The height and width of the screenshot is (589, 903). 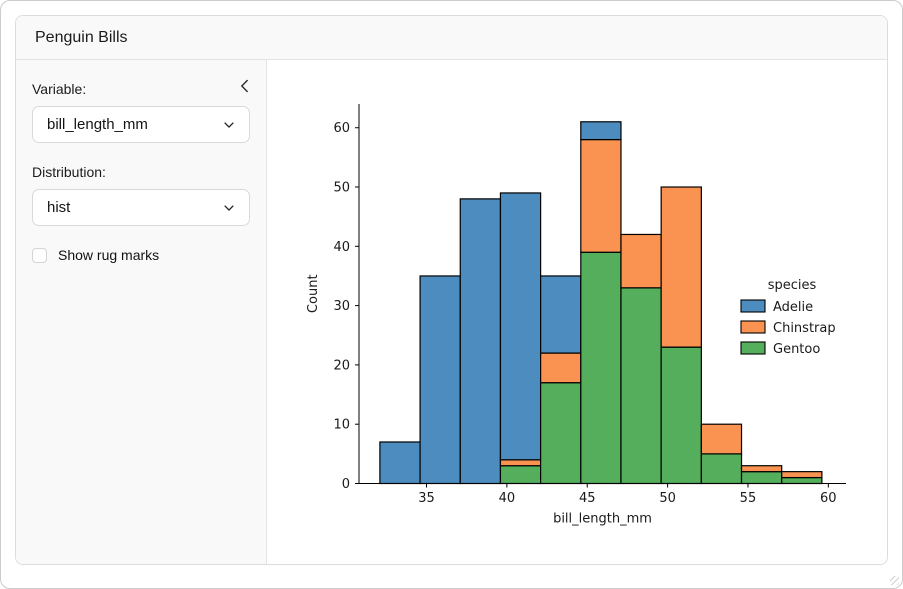 I want to click on legend-swatch-chinstrap, so click(x=753, y=327).